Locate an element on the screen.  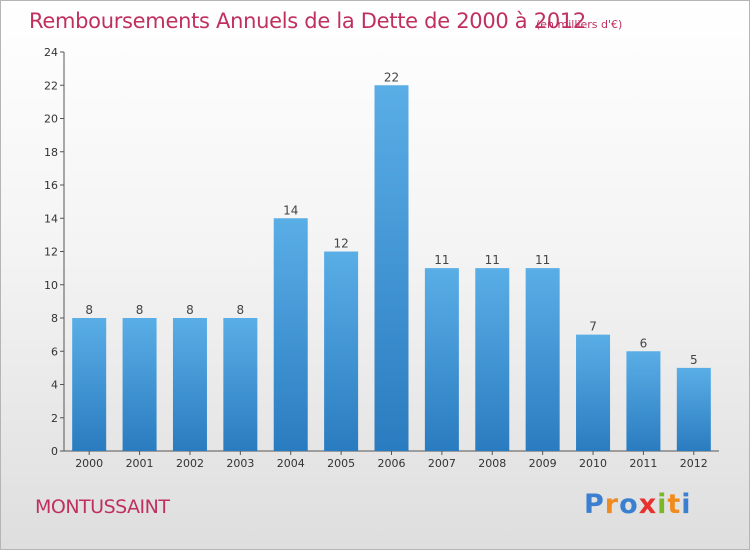
x-tick-label: 2000 is located at coordinates (89, 463).